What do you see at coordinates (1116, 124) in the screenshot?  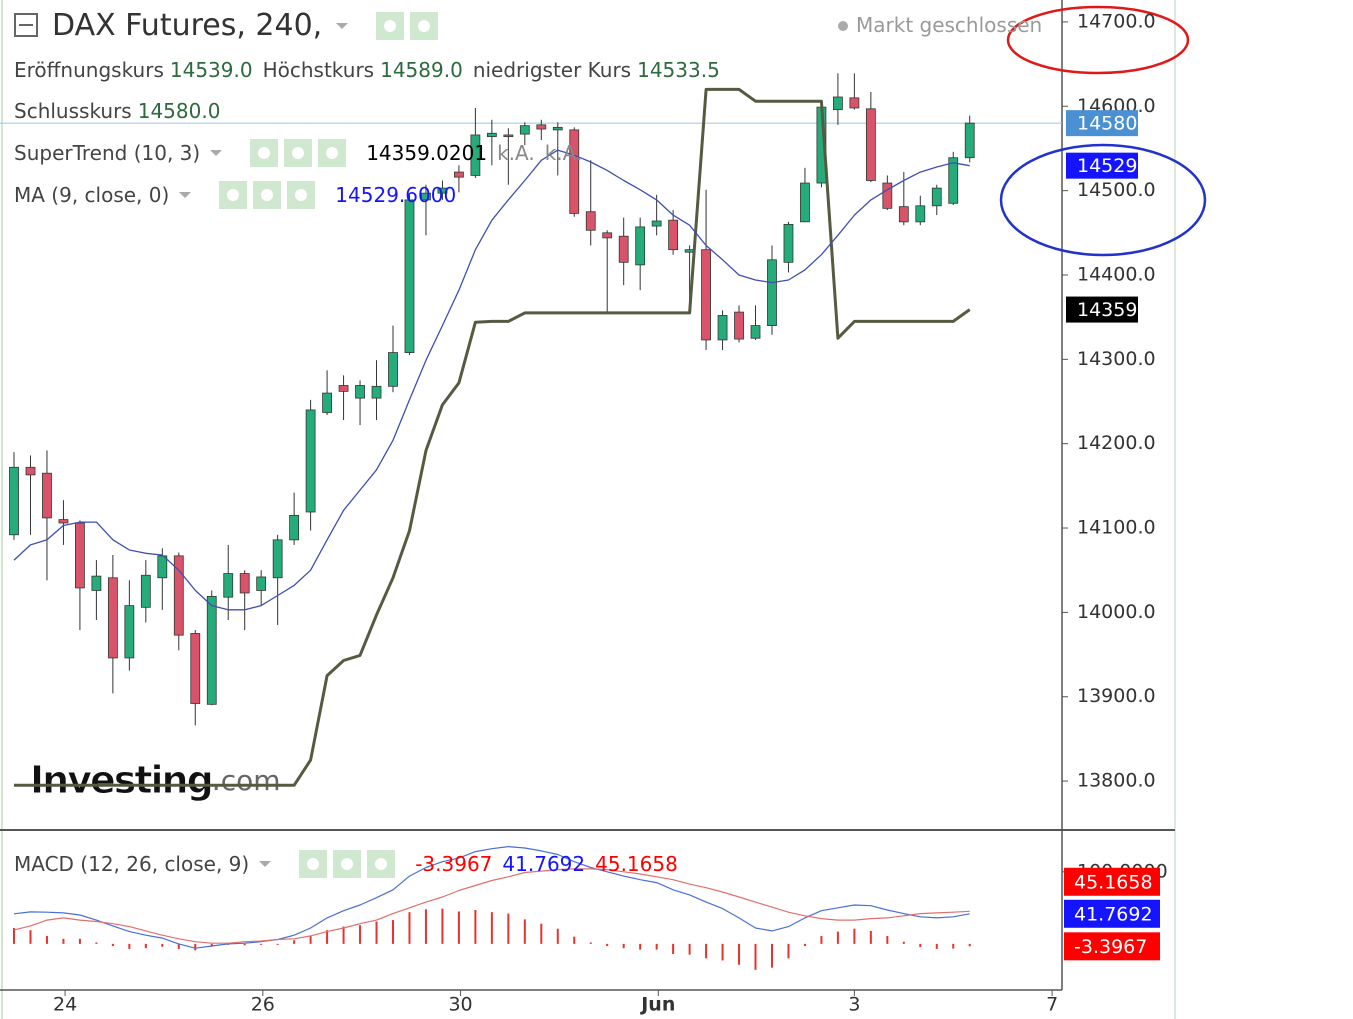 I see `price-label: 14580.0` at bounding box center [1116, 124].